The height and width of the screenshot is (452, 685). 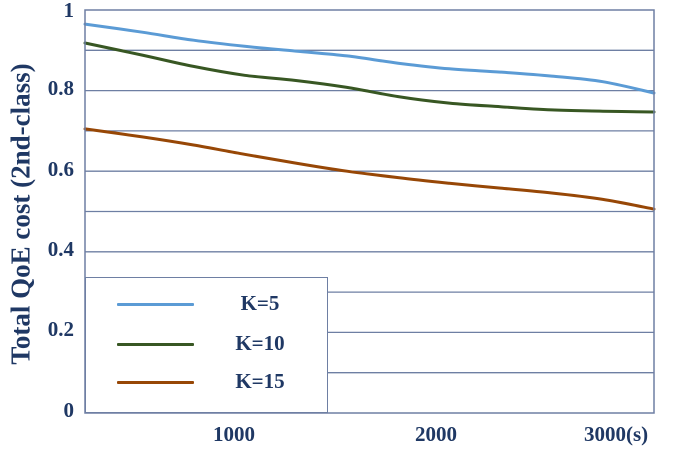 What do you see at coordinates (616, 434) in the screenshot?
I see `x-tick-label-3000: 3000(s)` at bounding box center [616, 434].